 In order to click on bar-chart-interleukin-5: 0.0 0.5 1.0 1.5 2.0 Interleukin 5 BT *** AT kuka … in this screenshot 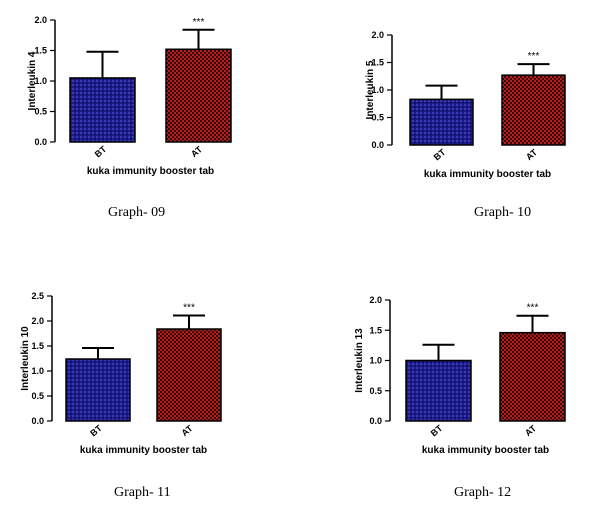, I will do `click(465, 105)`.